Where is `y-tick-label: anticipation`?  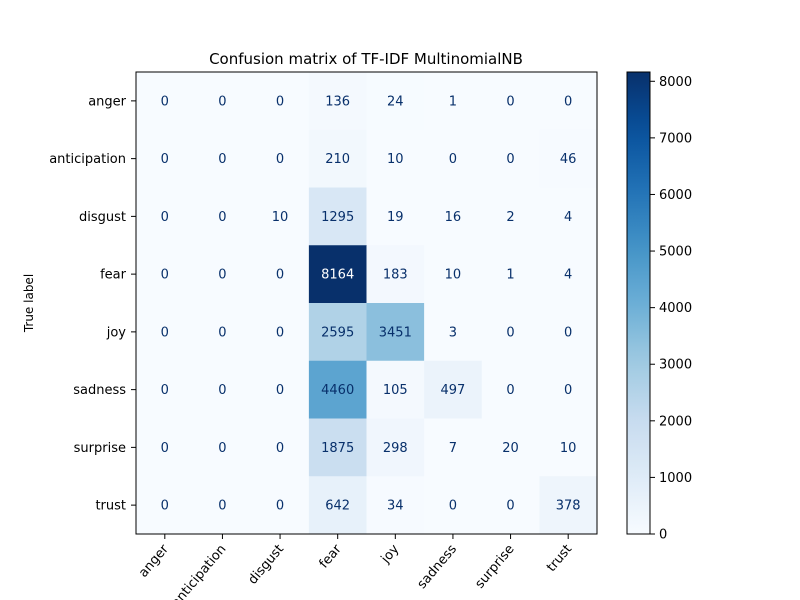 y-tick-label: anticipation is located at coordinates (87, 159).